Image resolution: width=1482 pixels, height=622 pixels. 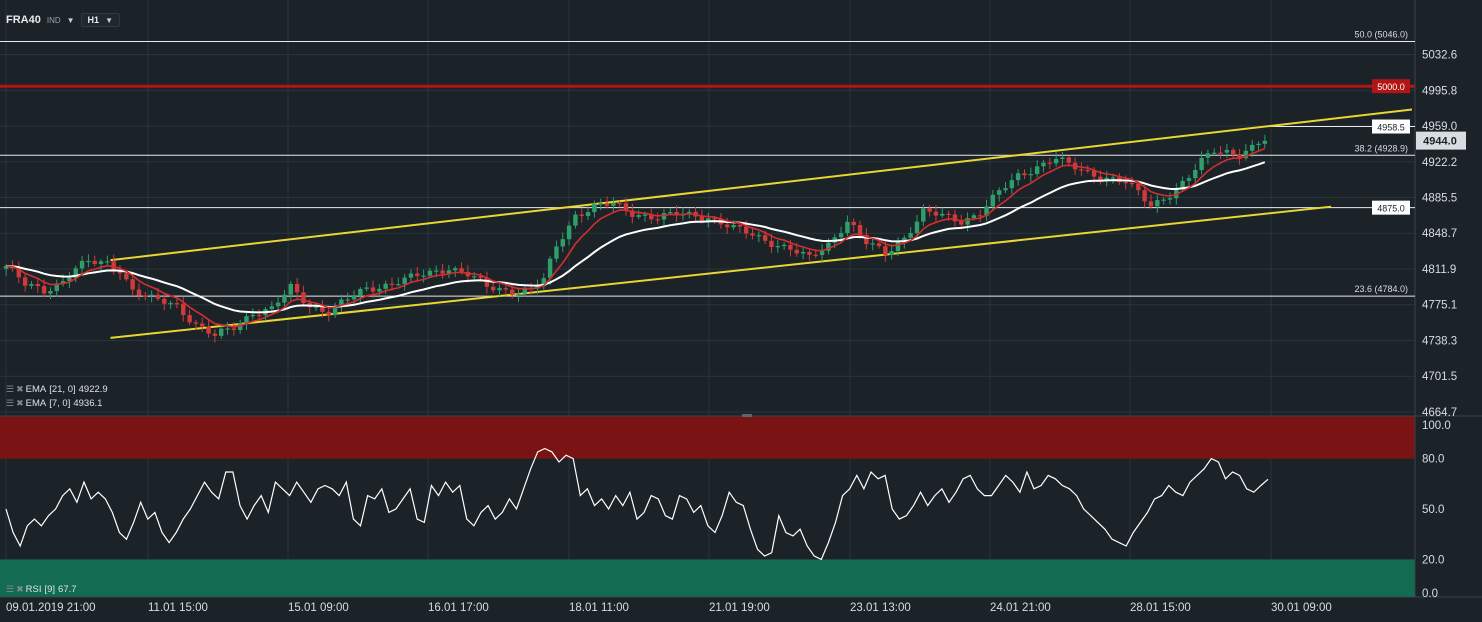 I want to click on y-axis-tick-label: 4701.5, so click(x=1439, y=377).